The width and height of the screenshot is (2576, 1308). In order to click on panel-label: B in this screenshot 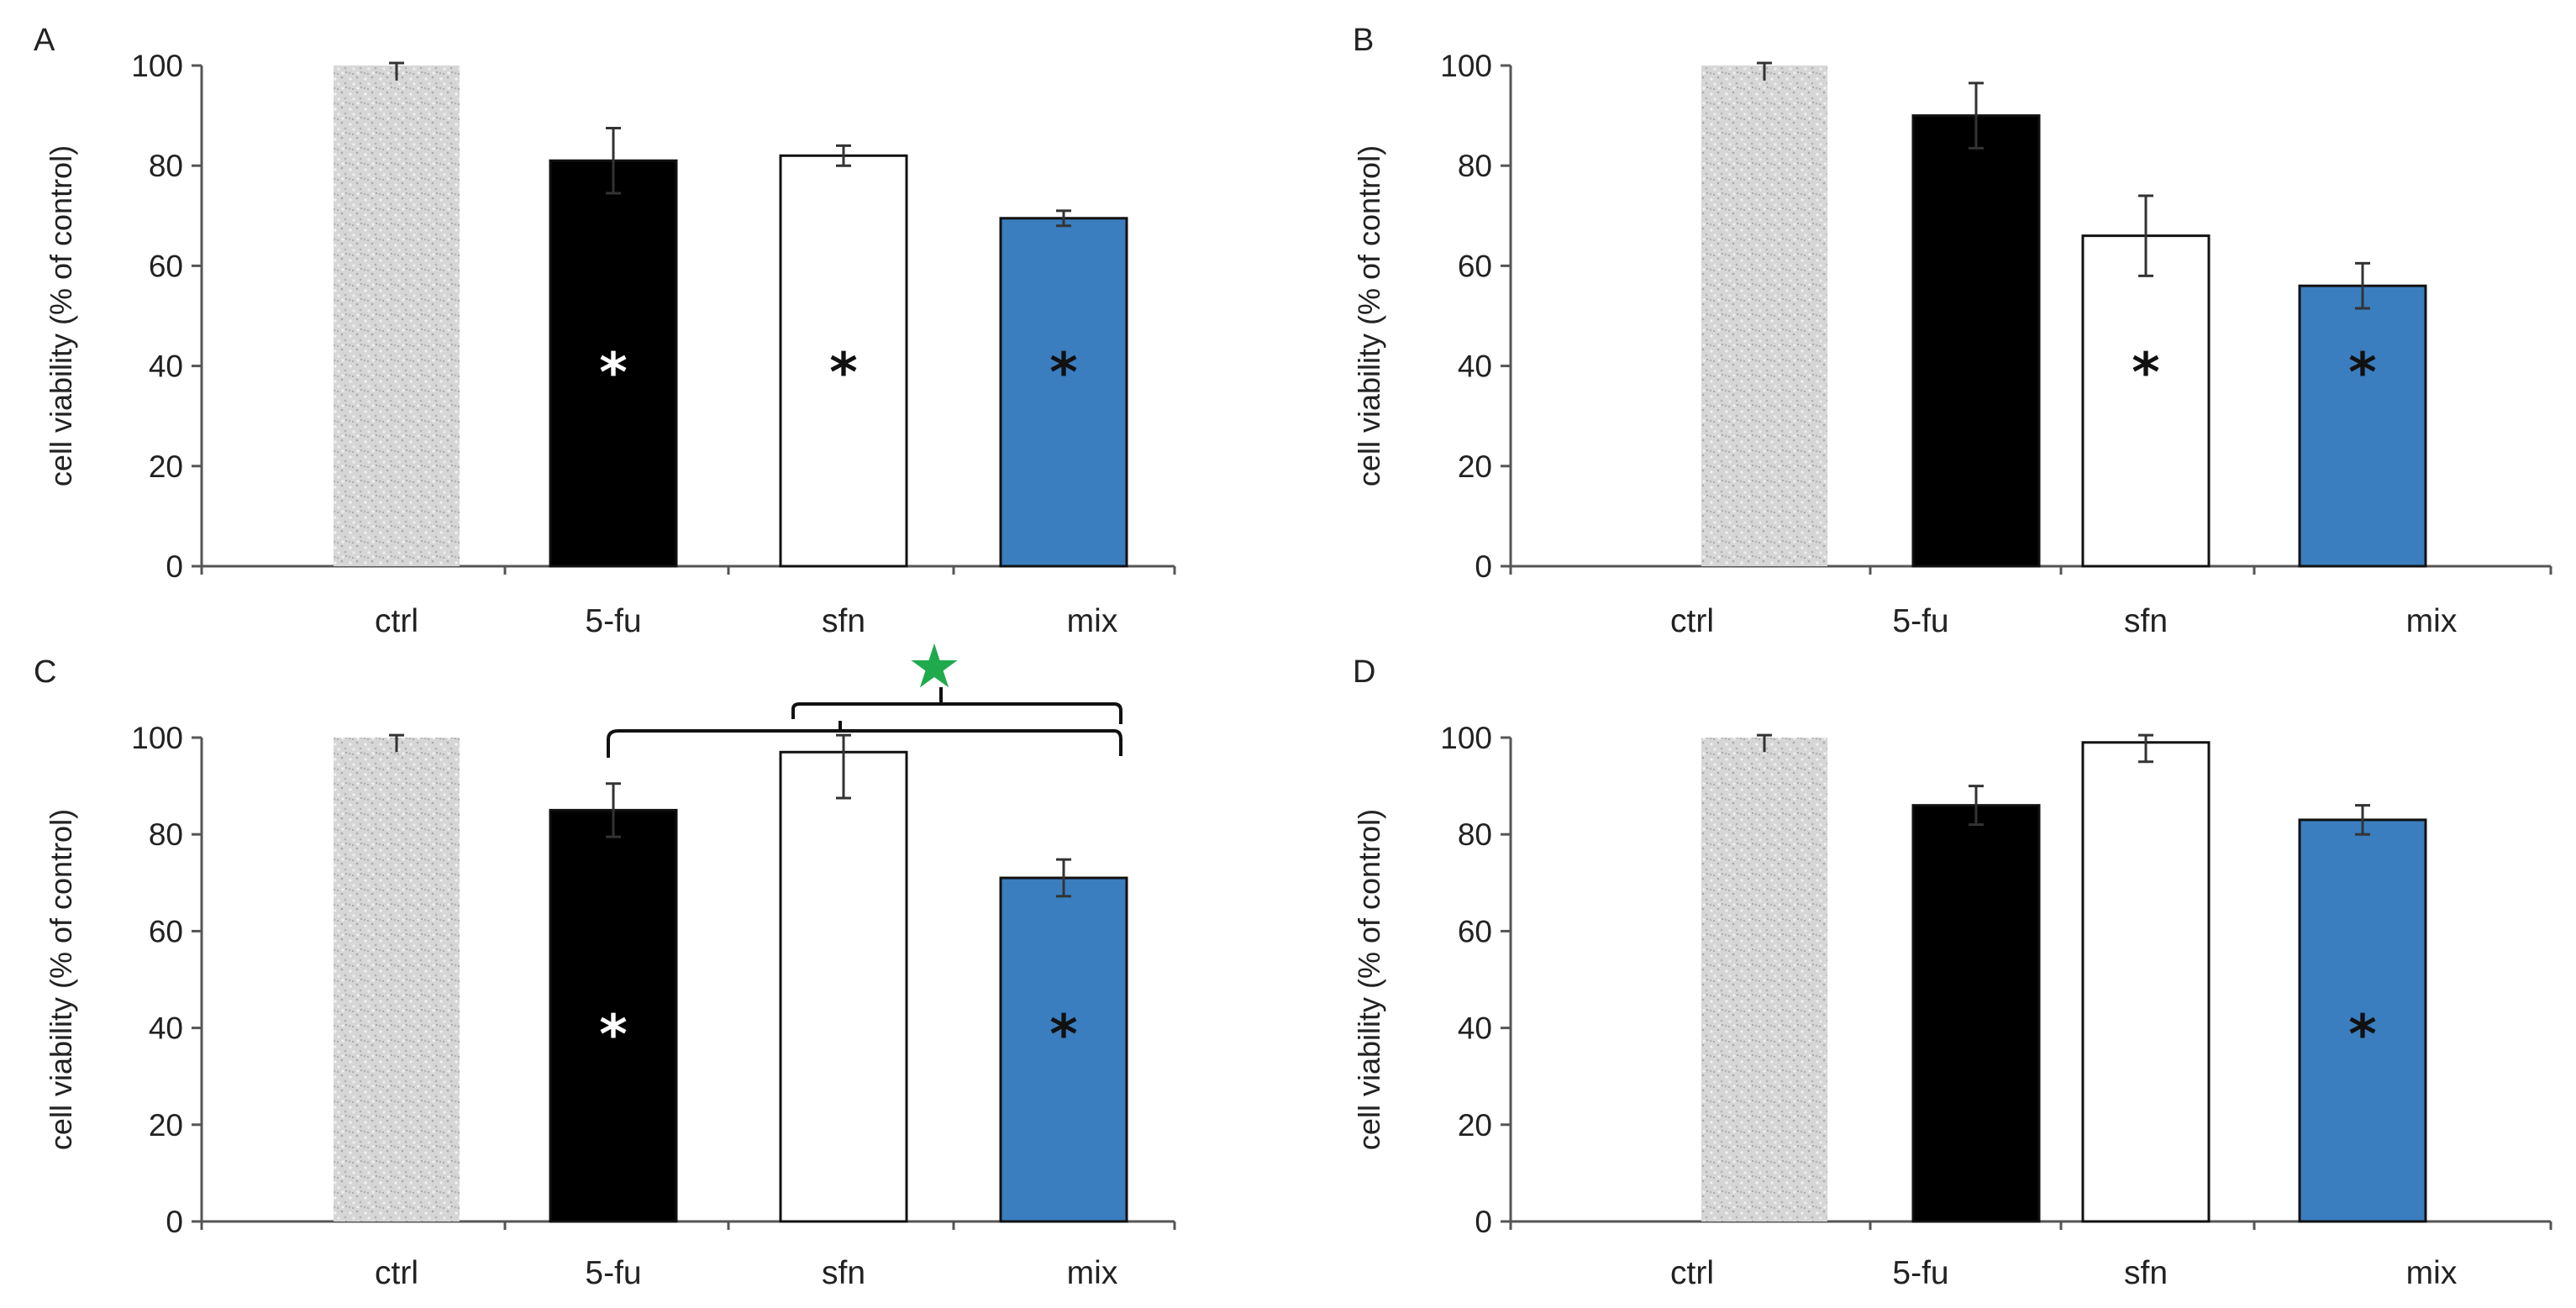, I will do `click(1363, 40)`.